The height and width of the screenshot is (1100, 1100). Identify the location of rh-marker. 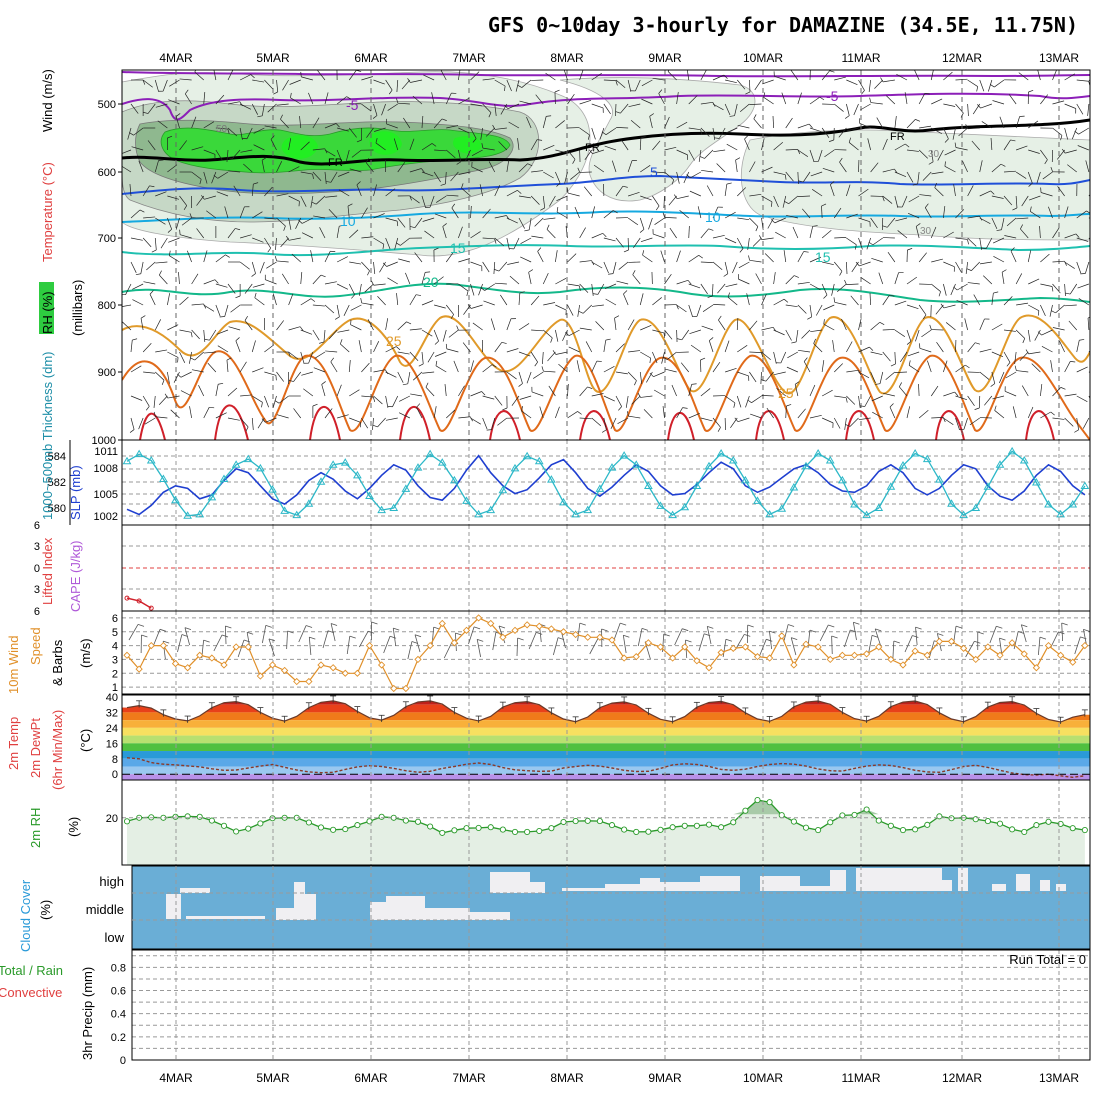
(684, 825).